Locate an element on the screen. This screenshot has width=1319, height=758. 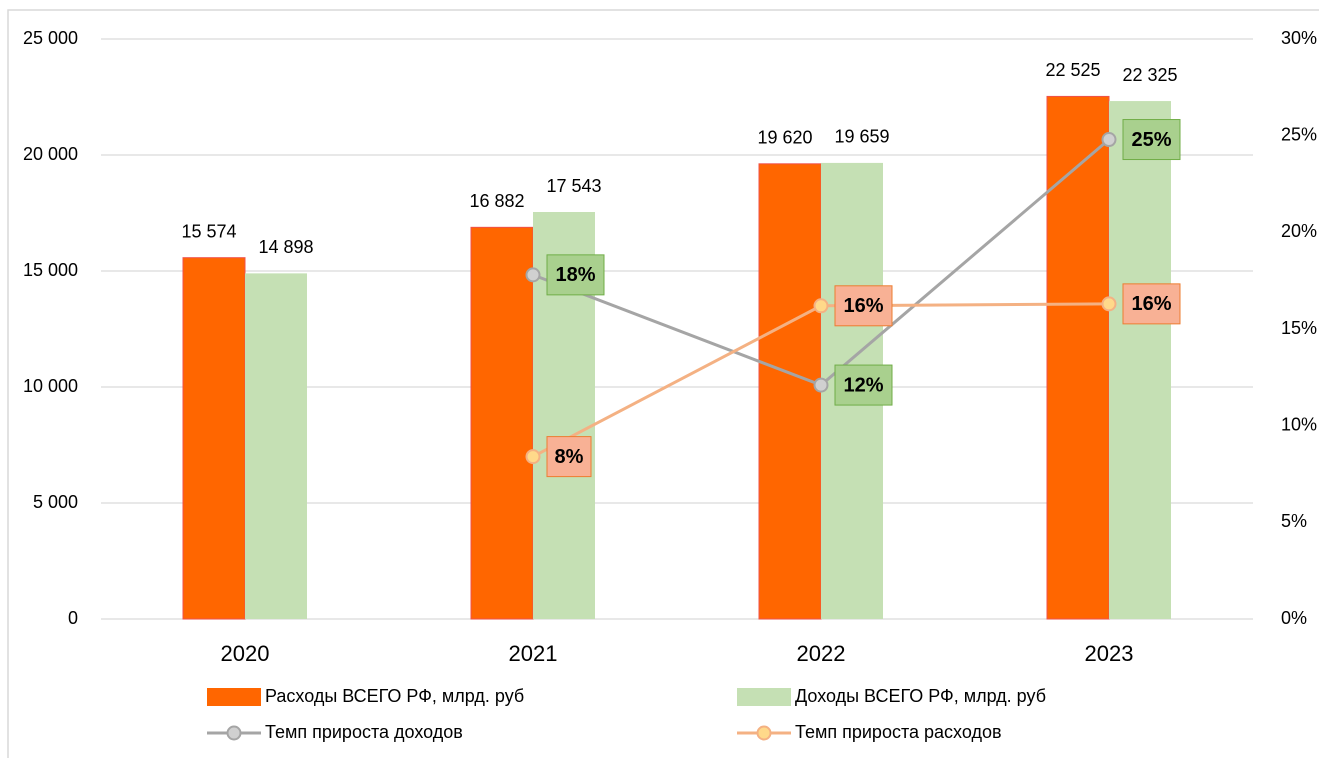
line-value-label: 12% is located at coordinates (863, 385).